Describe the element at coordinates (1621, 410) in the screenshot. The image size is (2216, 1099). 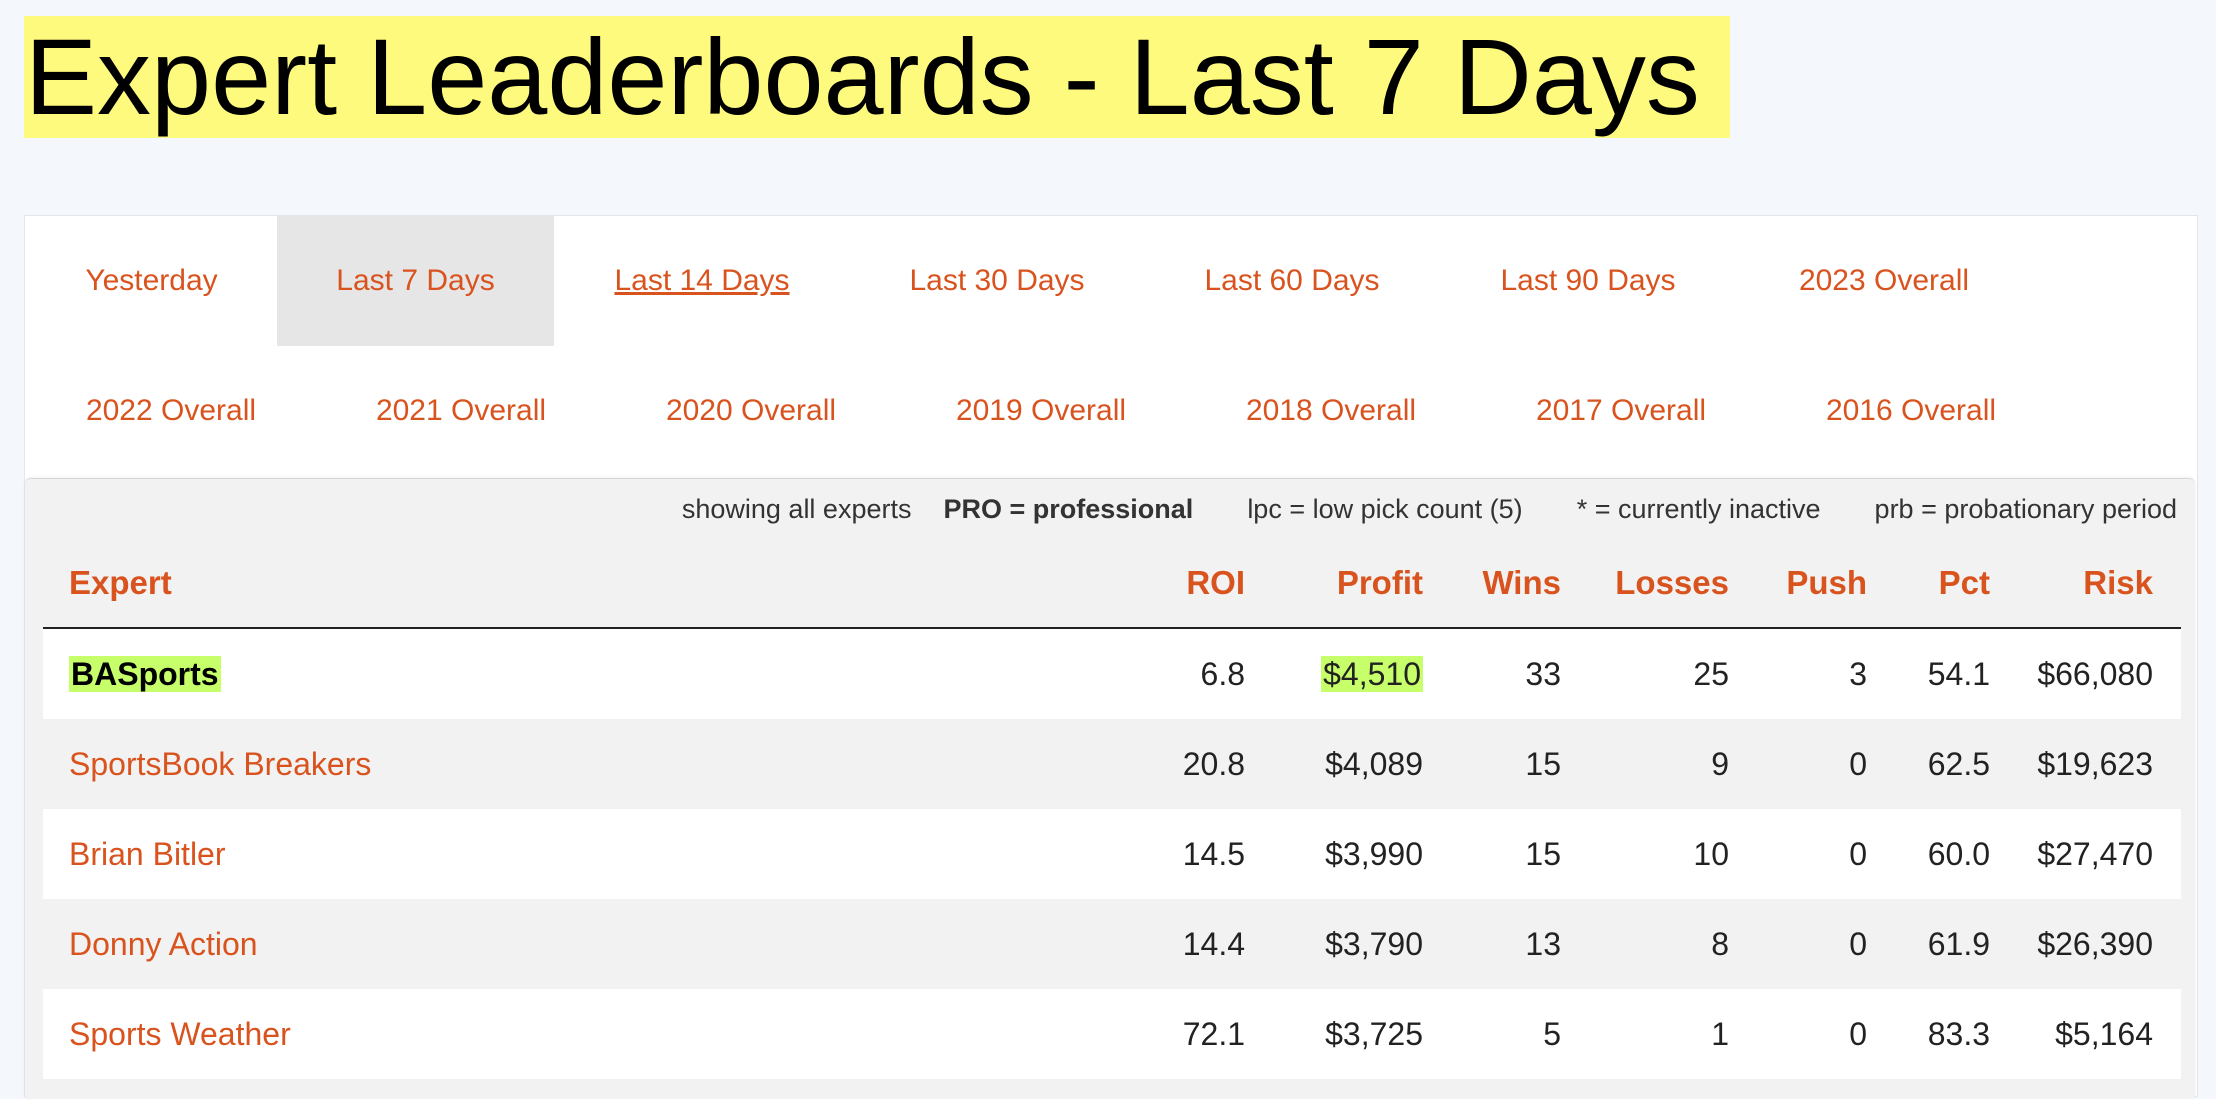
I see `tab-2017-overall: 2017 Overall` at that location.